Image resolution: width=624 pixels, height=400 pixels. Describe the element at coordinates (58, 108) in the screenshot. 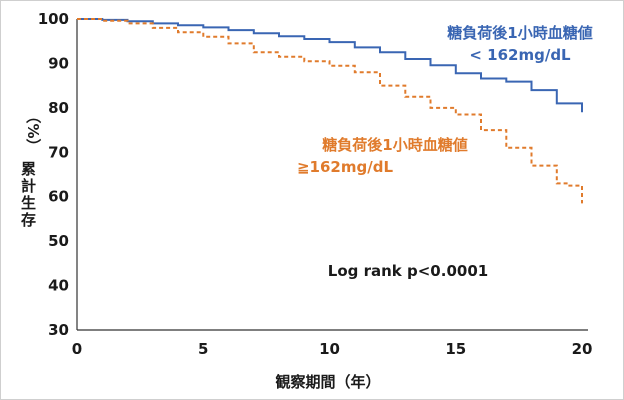

I see `y-tick-label: 80` at that location.